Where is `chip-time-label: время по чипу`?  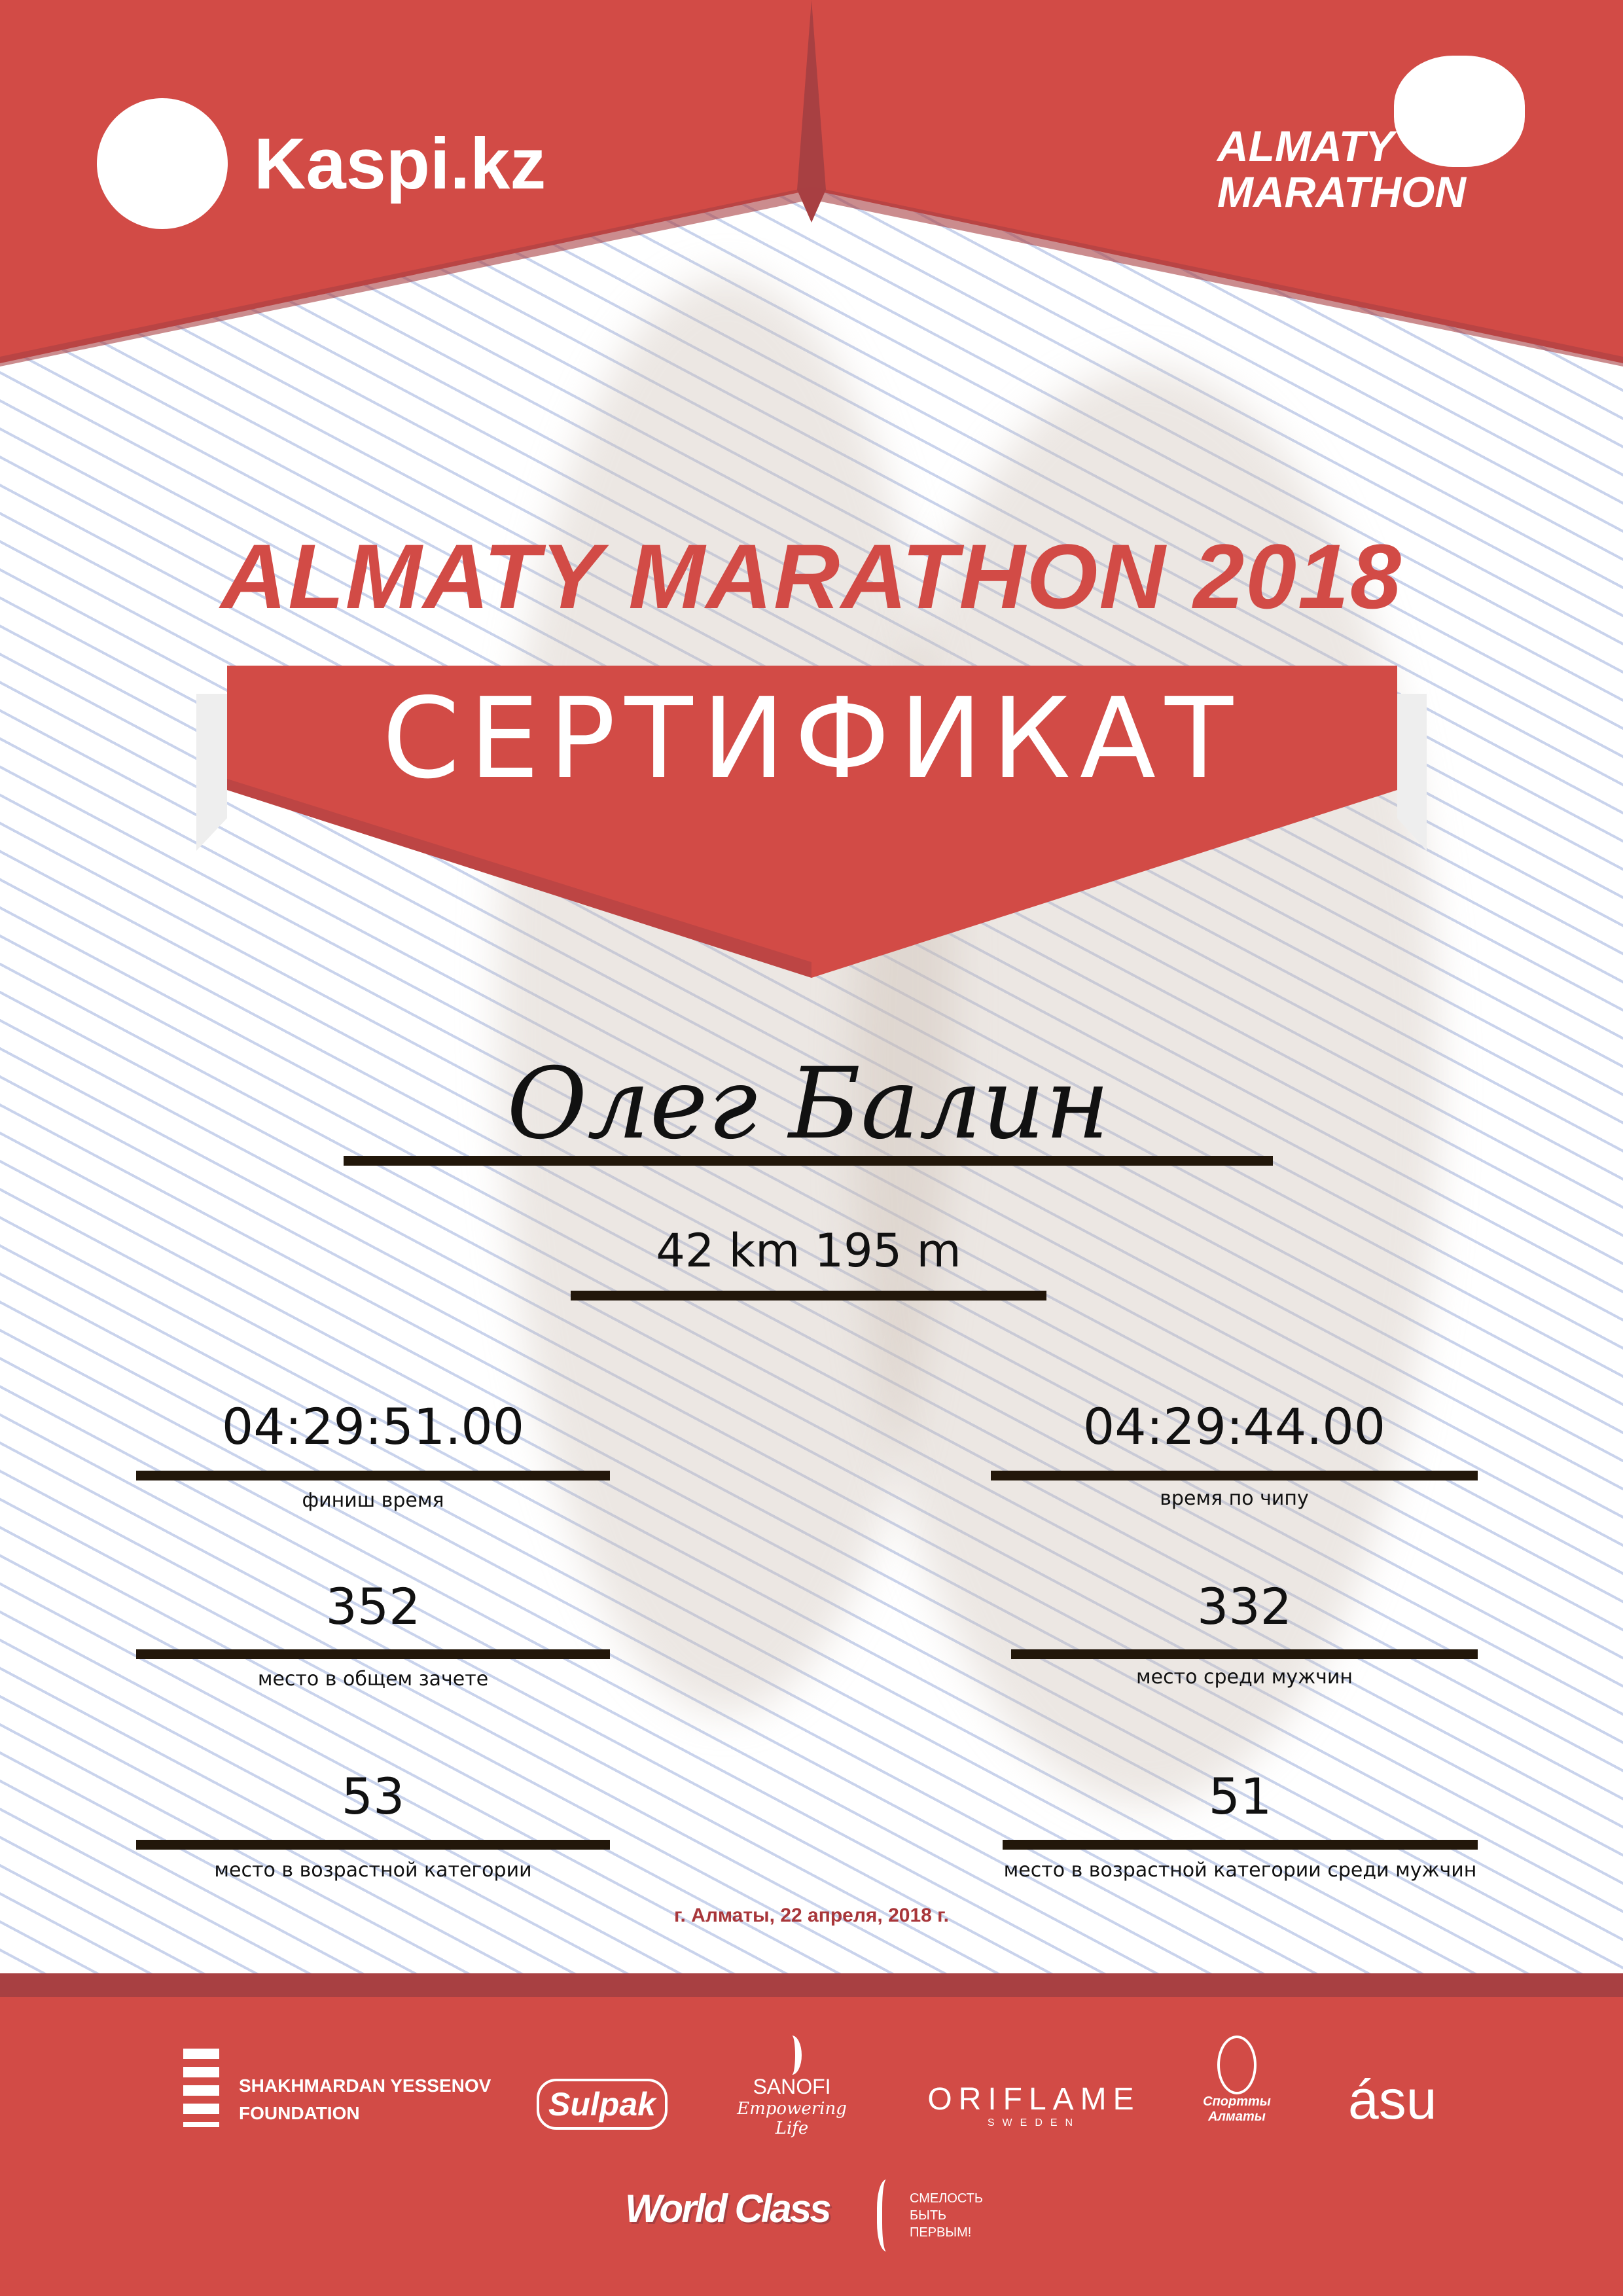 chip-time-label: время по чипу is located at coordinates (1234, 1498).